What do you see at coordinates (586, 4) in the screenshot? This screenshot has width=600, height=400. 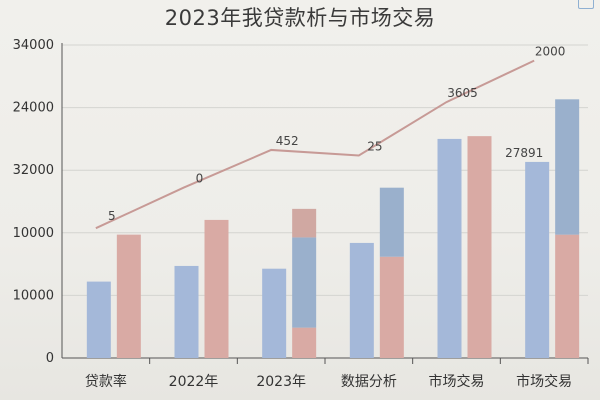 I see `document-icon` at bounding box center [586, 4].